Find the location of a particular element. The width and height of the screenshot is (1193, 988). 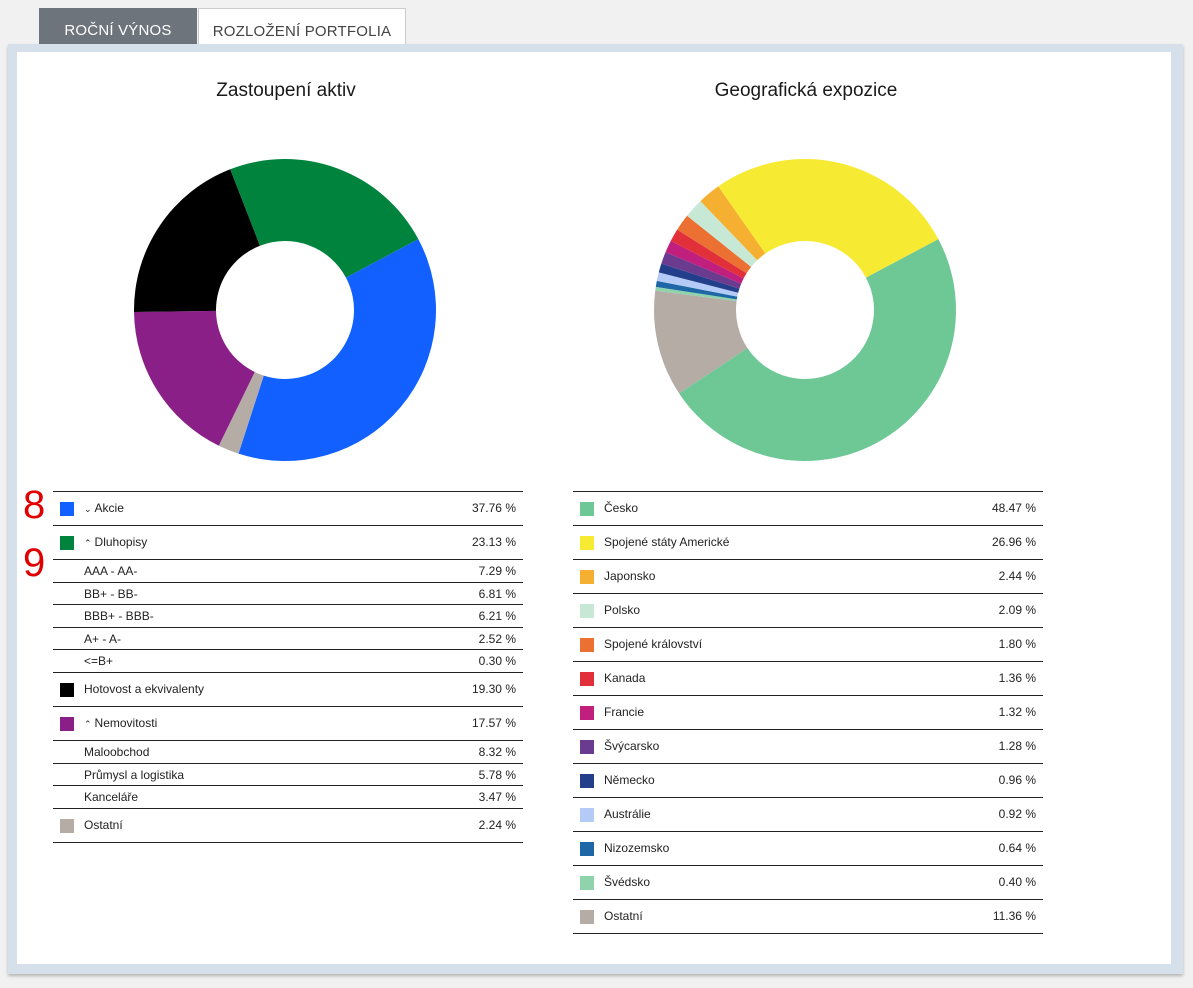

legend-row-ostatni: Ostatní 11.36 % is located at coordinates (808, 917).